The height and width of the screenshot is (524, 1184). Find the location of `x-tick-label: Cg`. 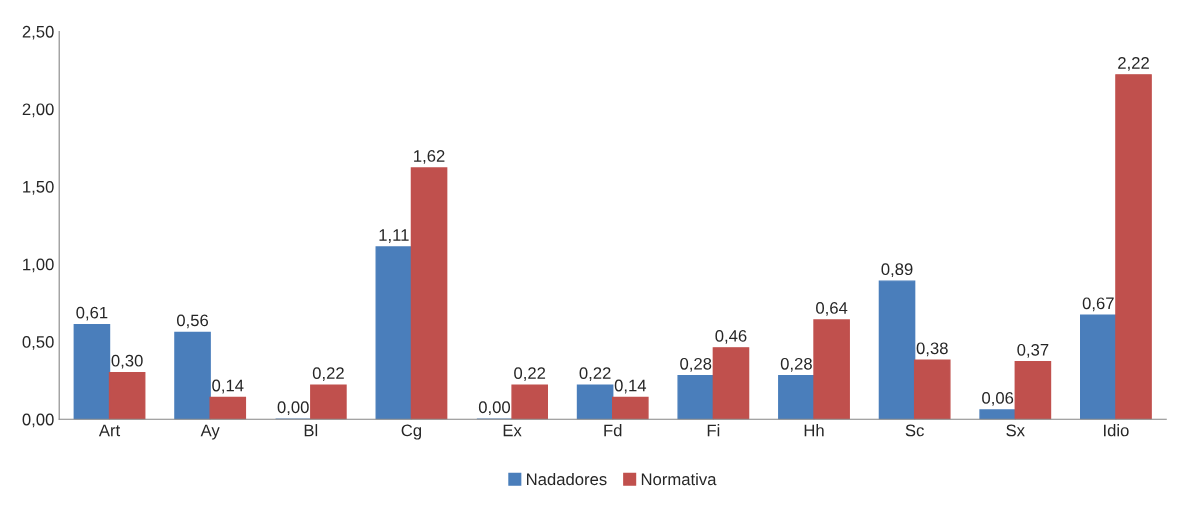

x-tick-label: Cg is located at coordinates (411, 432).